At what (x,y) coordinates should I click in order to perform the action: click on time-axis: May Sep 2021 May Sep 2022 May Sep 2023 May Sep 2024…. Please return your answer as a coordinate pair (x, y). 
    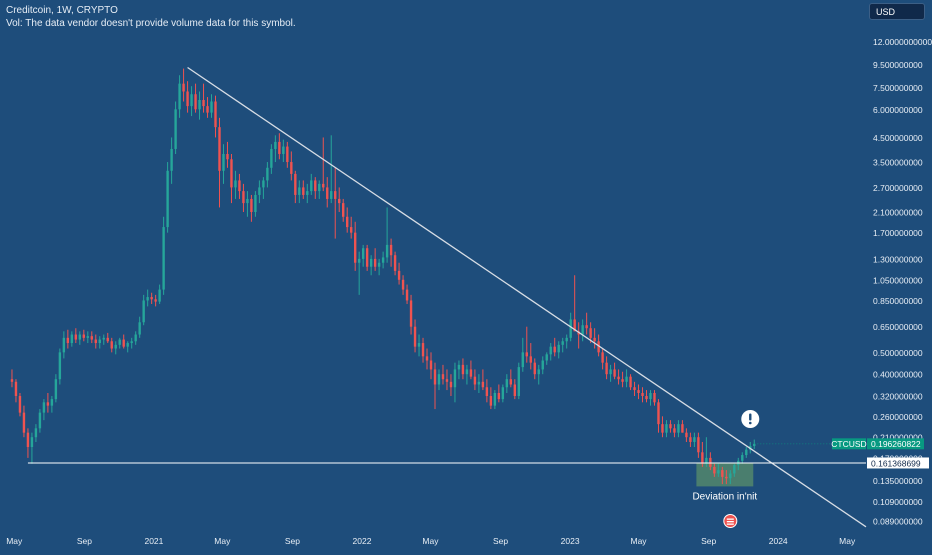
    Looking at the image, I should click on (431, 541).